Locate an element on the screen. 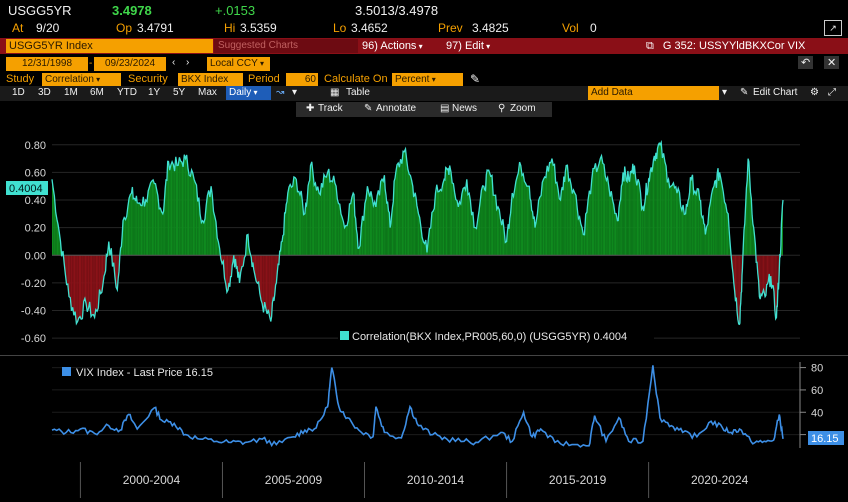 The image size is (848, 502). actions-menu: 96) Actions is located at coordinates (392, 46).